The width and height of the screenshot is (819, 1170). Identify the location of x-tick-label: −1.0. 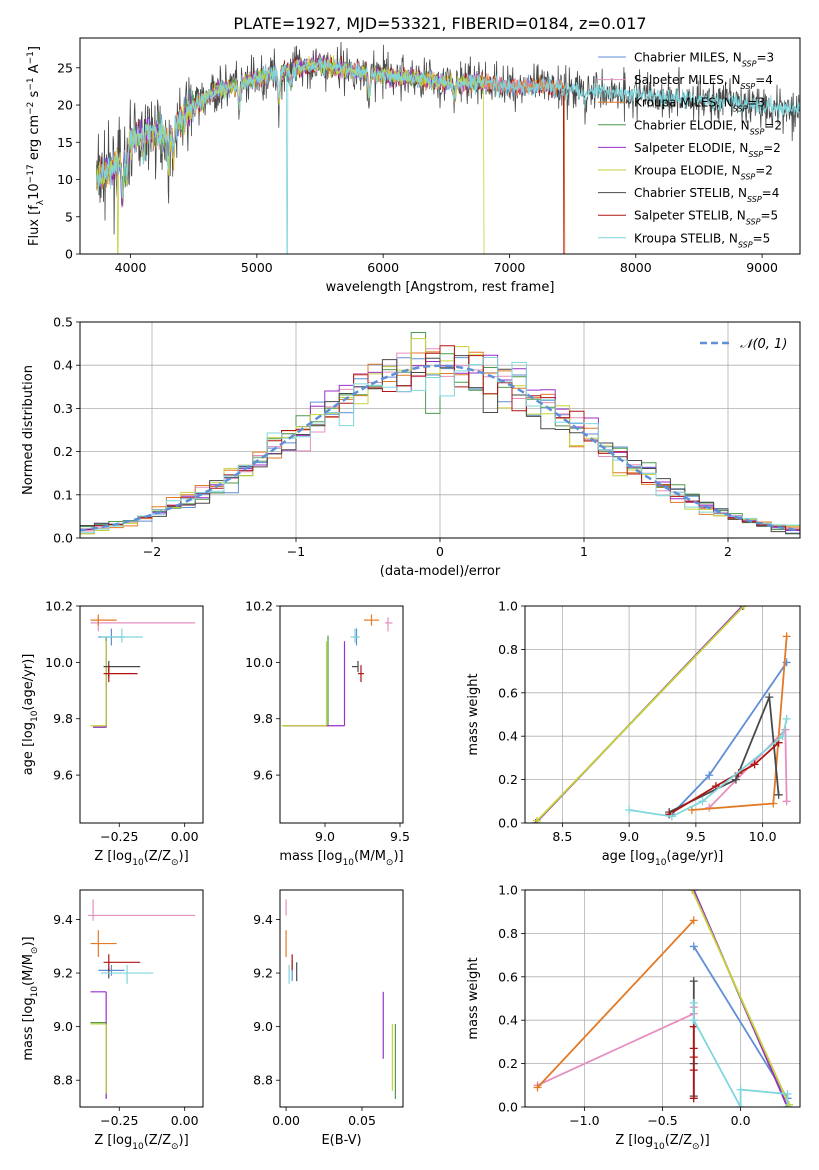
(584, 1120).